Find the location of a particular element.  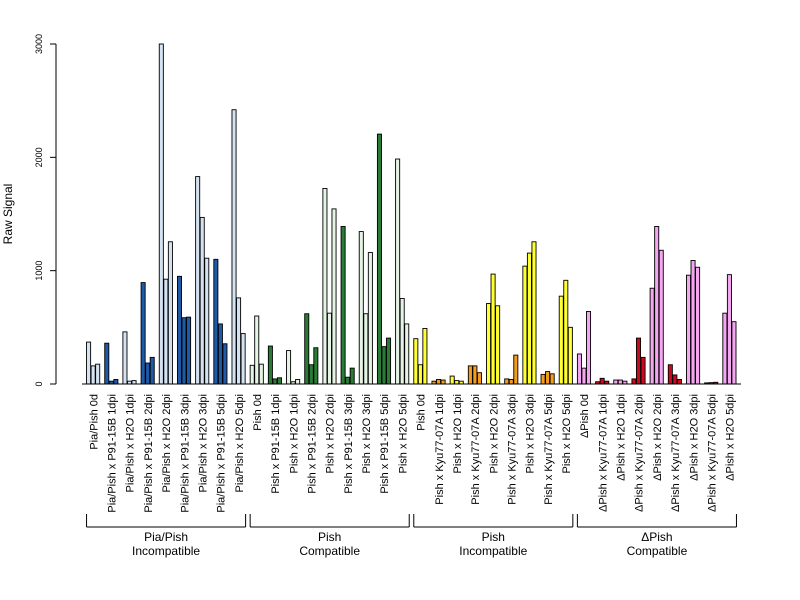

x-tick-label: Pia/Pish x P91-15B 3dpi is located at coordinates (185, 453).